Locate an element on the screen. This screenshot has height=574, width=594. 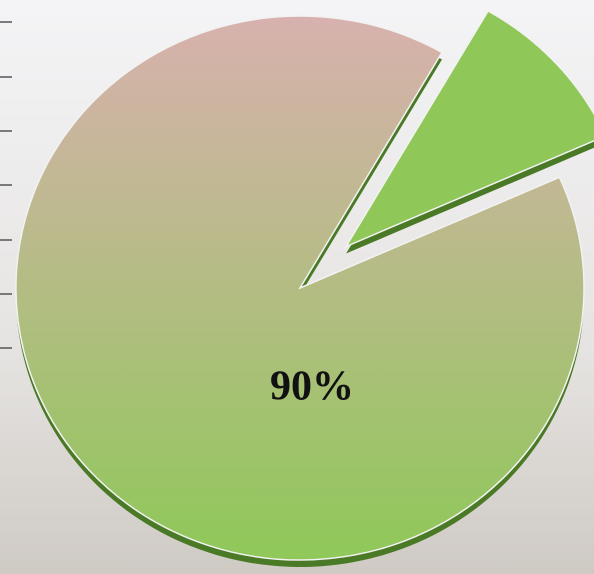
left-dashes is located at coordinates (6, 185).